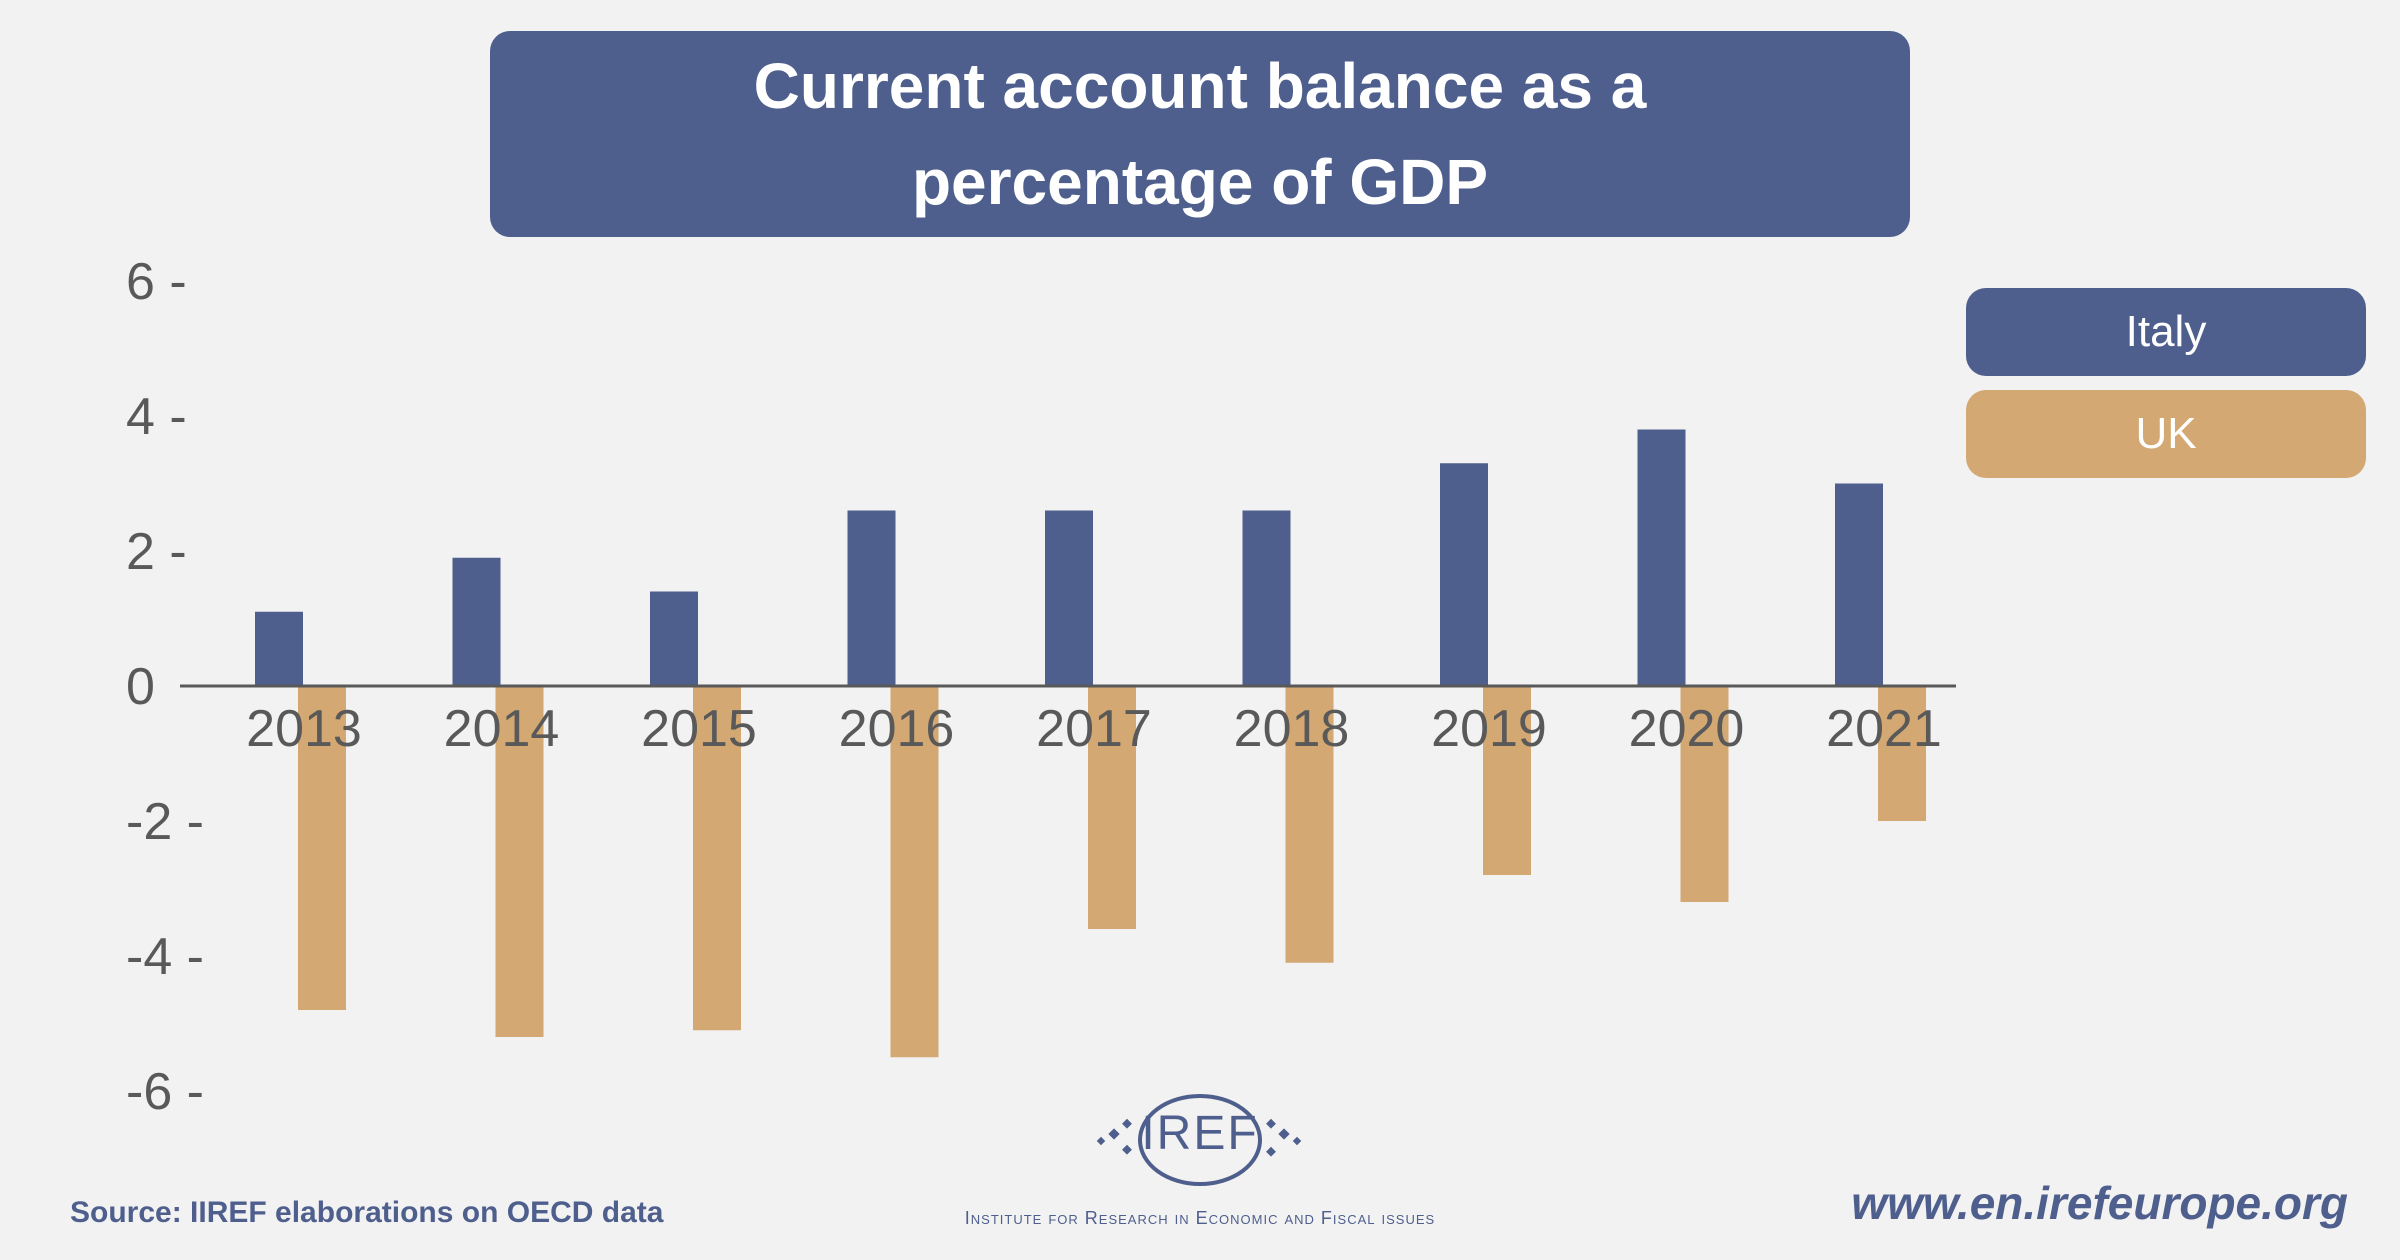  Describe the element at coordinates (1069, 598) in the screenshot. I see `bar-italy-2017` at that location.